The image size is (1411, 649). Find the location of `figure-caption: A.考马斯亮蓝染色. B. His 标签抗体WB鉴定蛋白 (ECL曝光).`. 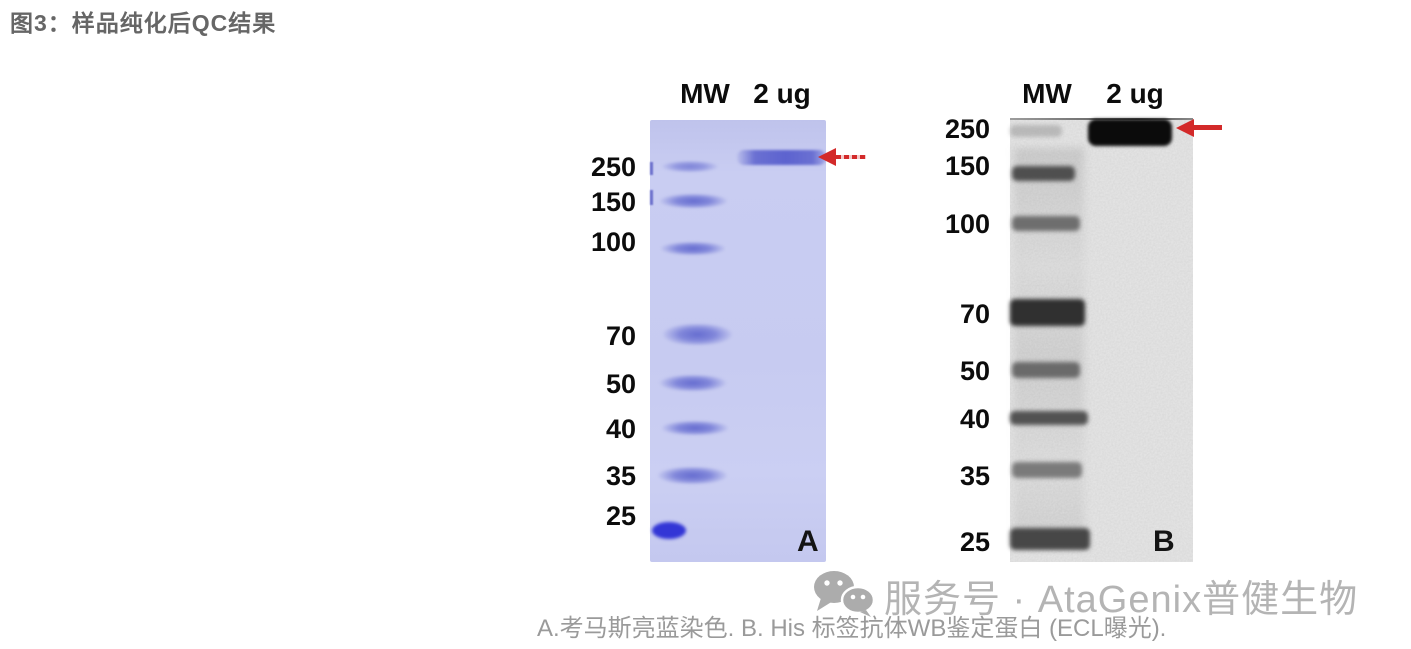

figure-caption: A.考马斯亮蓝染色. B. His 标签抗体WB鉴定蛋白 (ECL曝光). is located at coordinates (852, 628).